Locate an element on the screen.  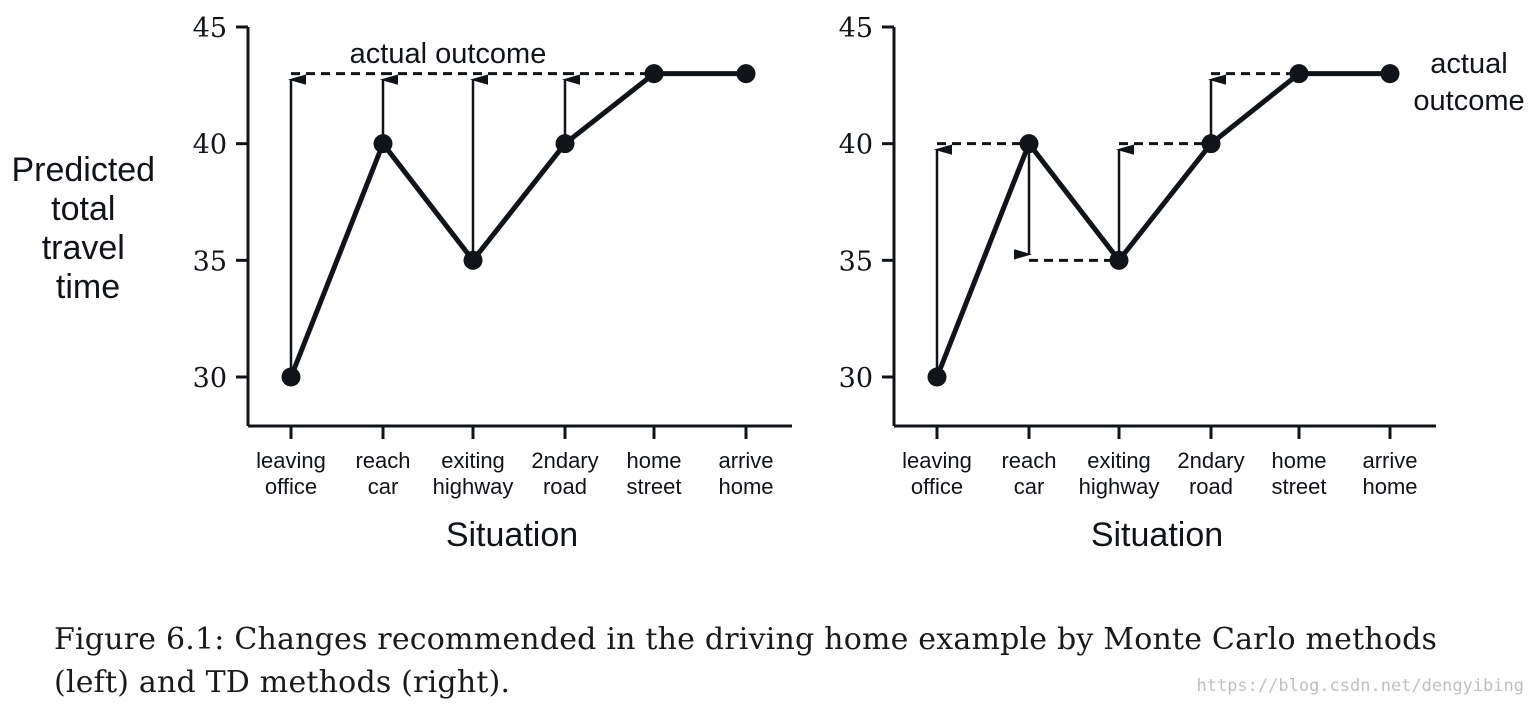
y-axis-title: Predicted total travel time is located at coordinates (87, 228).